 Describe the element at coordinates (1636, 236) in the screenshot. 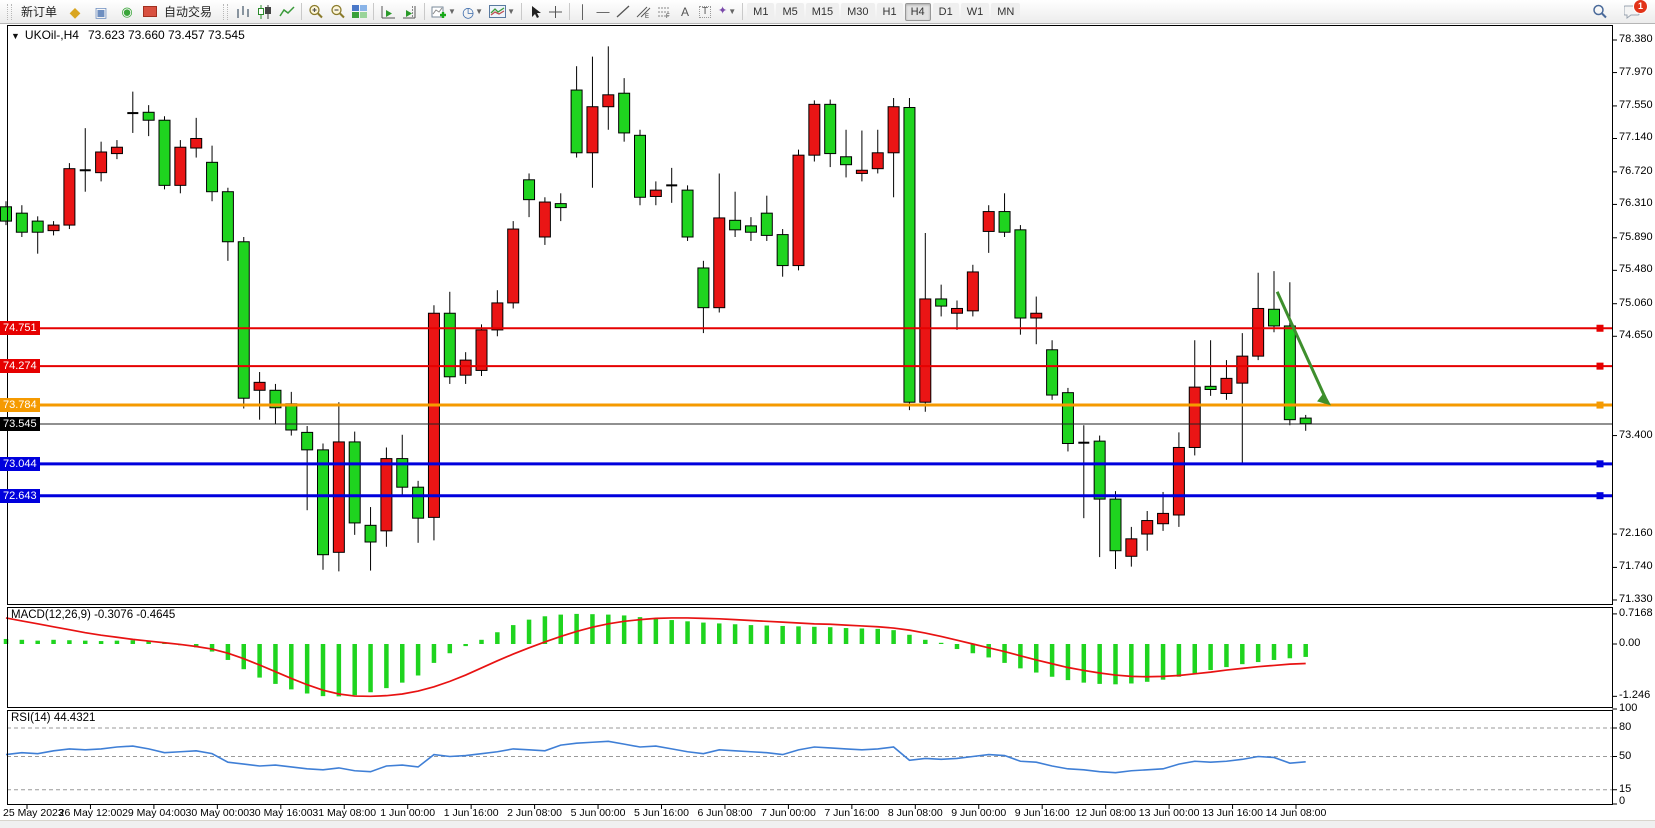

I see `price-axis-label: 75.890` at that location.